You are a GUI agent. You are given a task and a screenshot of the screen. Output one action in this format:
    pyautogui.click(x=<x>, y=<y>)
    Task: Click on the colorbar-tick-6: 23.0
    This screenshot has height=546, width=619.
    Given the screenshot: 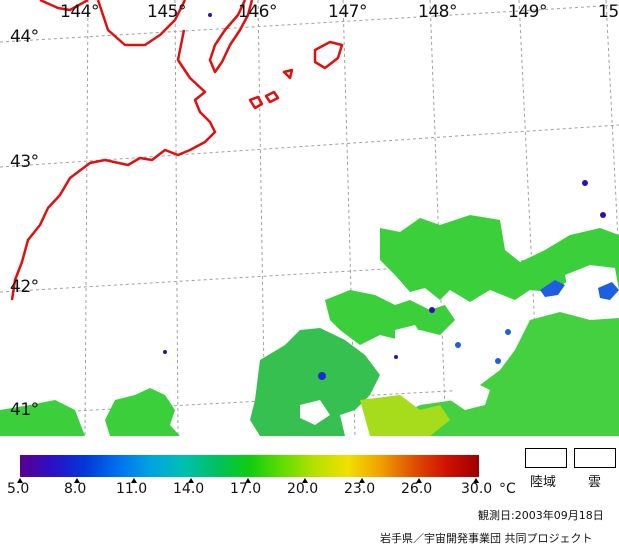 What is the action you would take?
    pyautogui.click(x=360, y=489)
    